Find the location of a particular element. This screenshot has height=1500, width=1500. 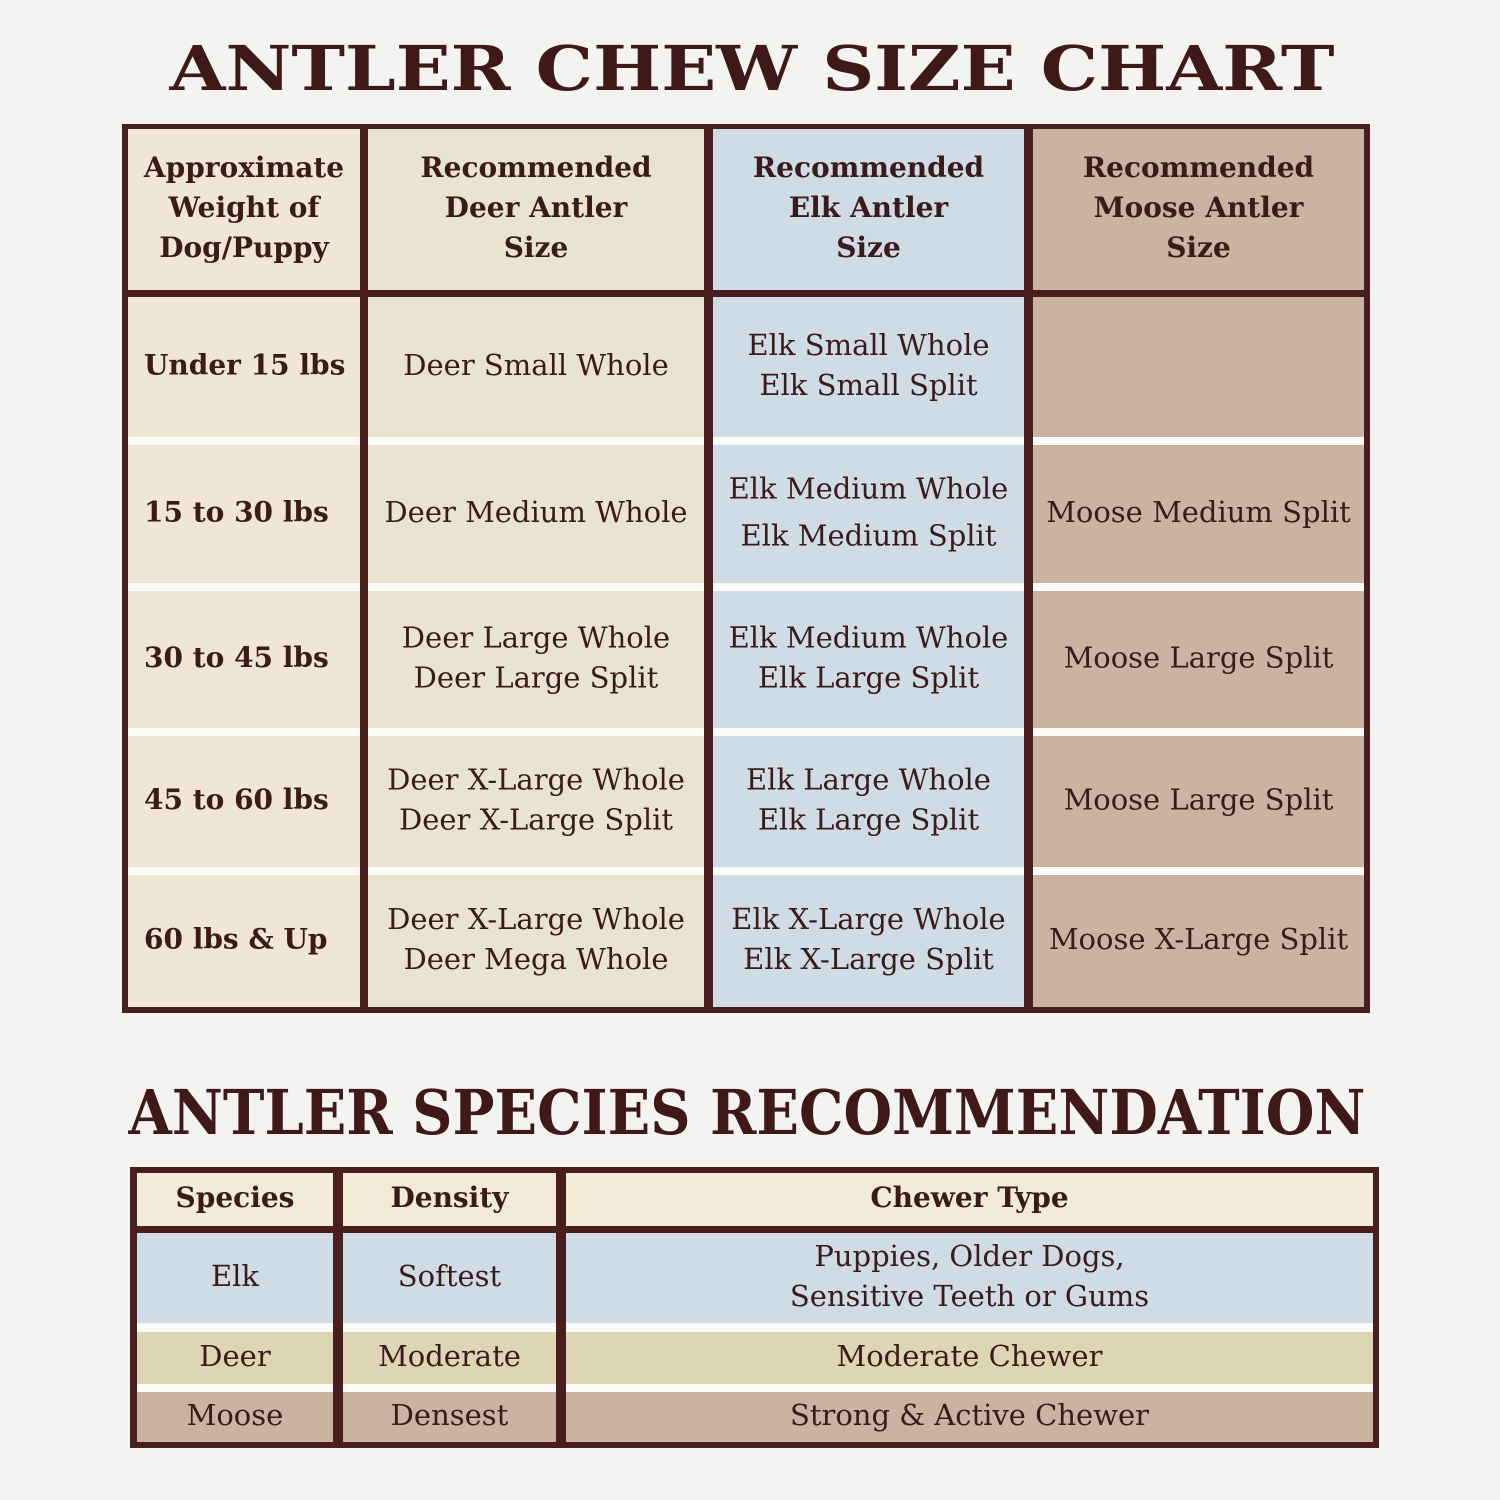

cell-text: Moderate Chewer is located at coordinates (970, 1356).